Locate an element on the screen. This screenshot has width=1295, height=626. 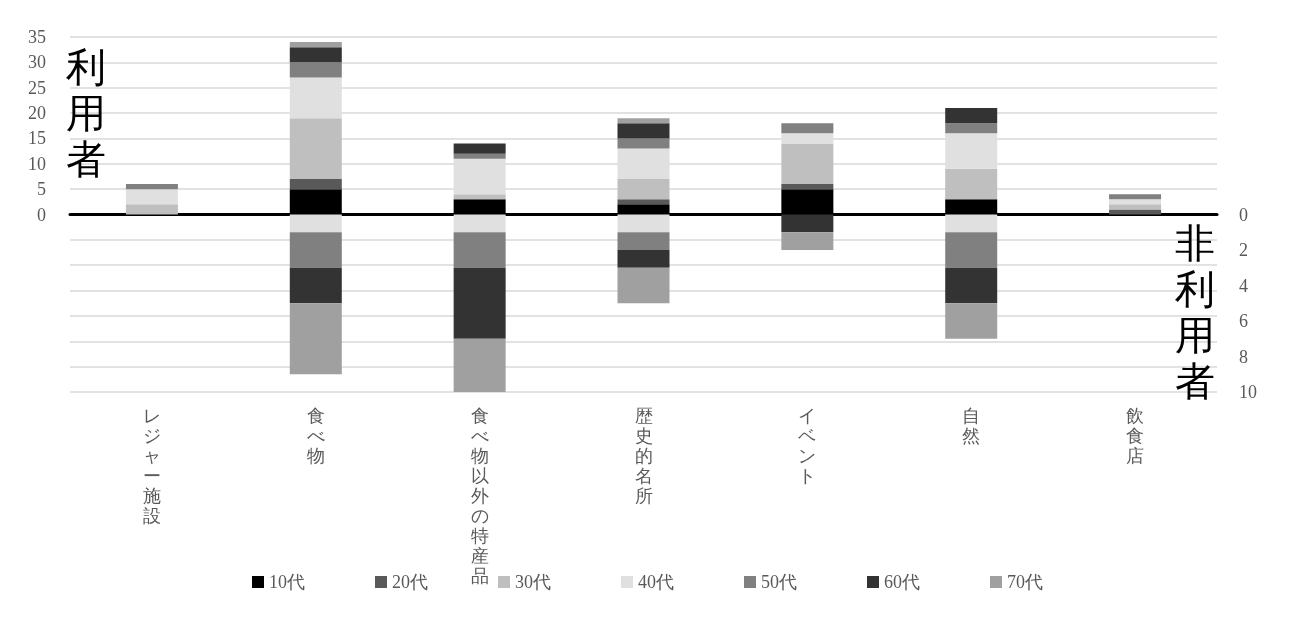
x-tick-label: レジャー施設 is located at coordinates (151, 466).